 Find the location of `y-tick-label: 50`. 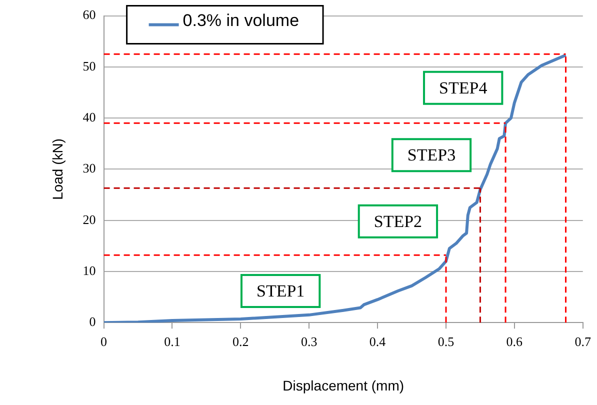

y-tick-label: 50 is located at coordinates (89, 66).